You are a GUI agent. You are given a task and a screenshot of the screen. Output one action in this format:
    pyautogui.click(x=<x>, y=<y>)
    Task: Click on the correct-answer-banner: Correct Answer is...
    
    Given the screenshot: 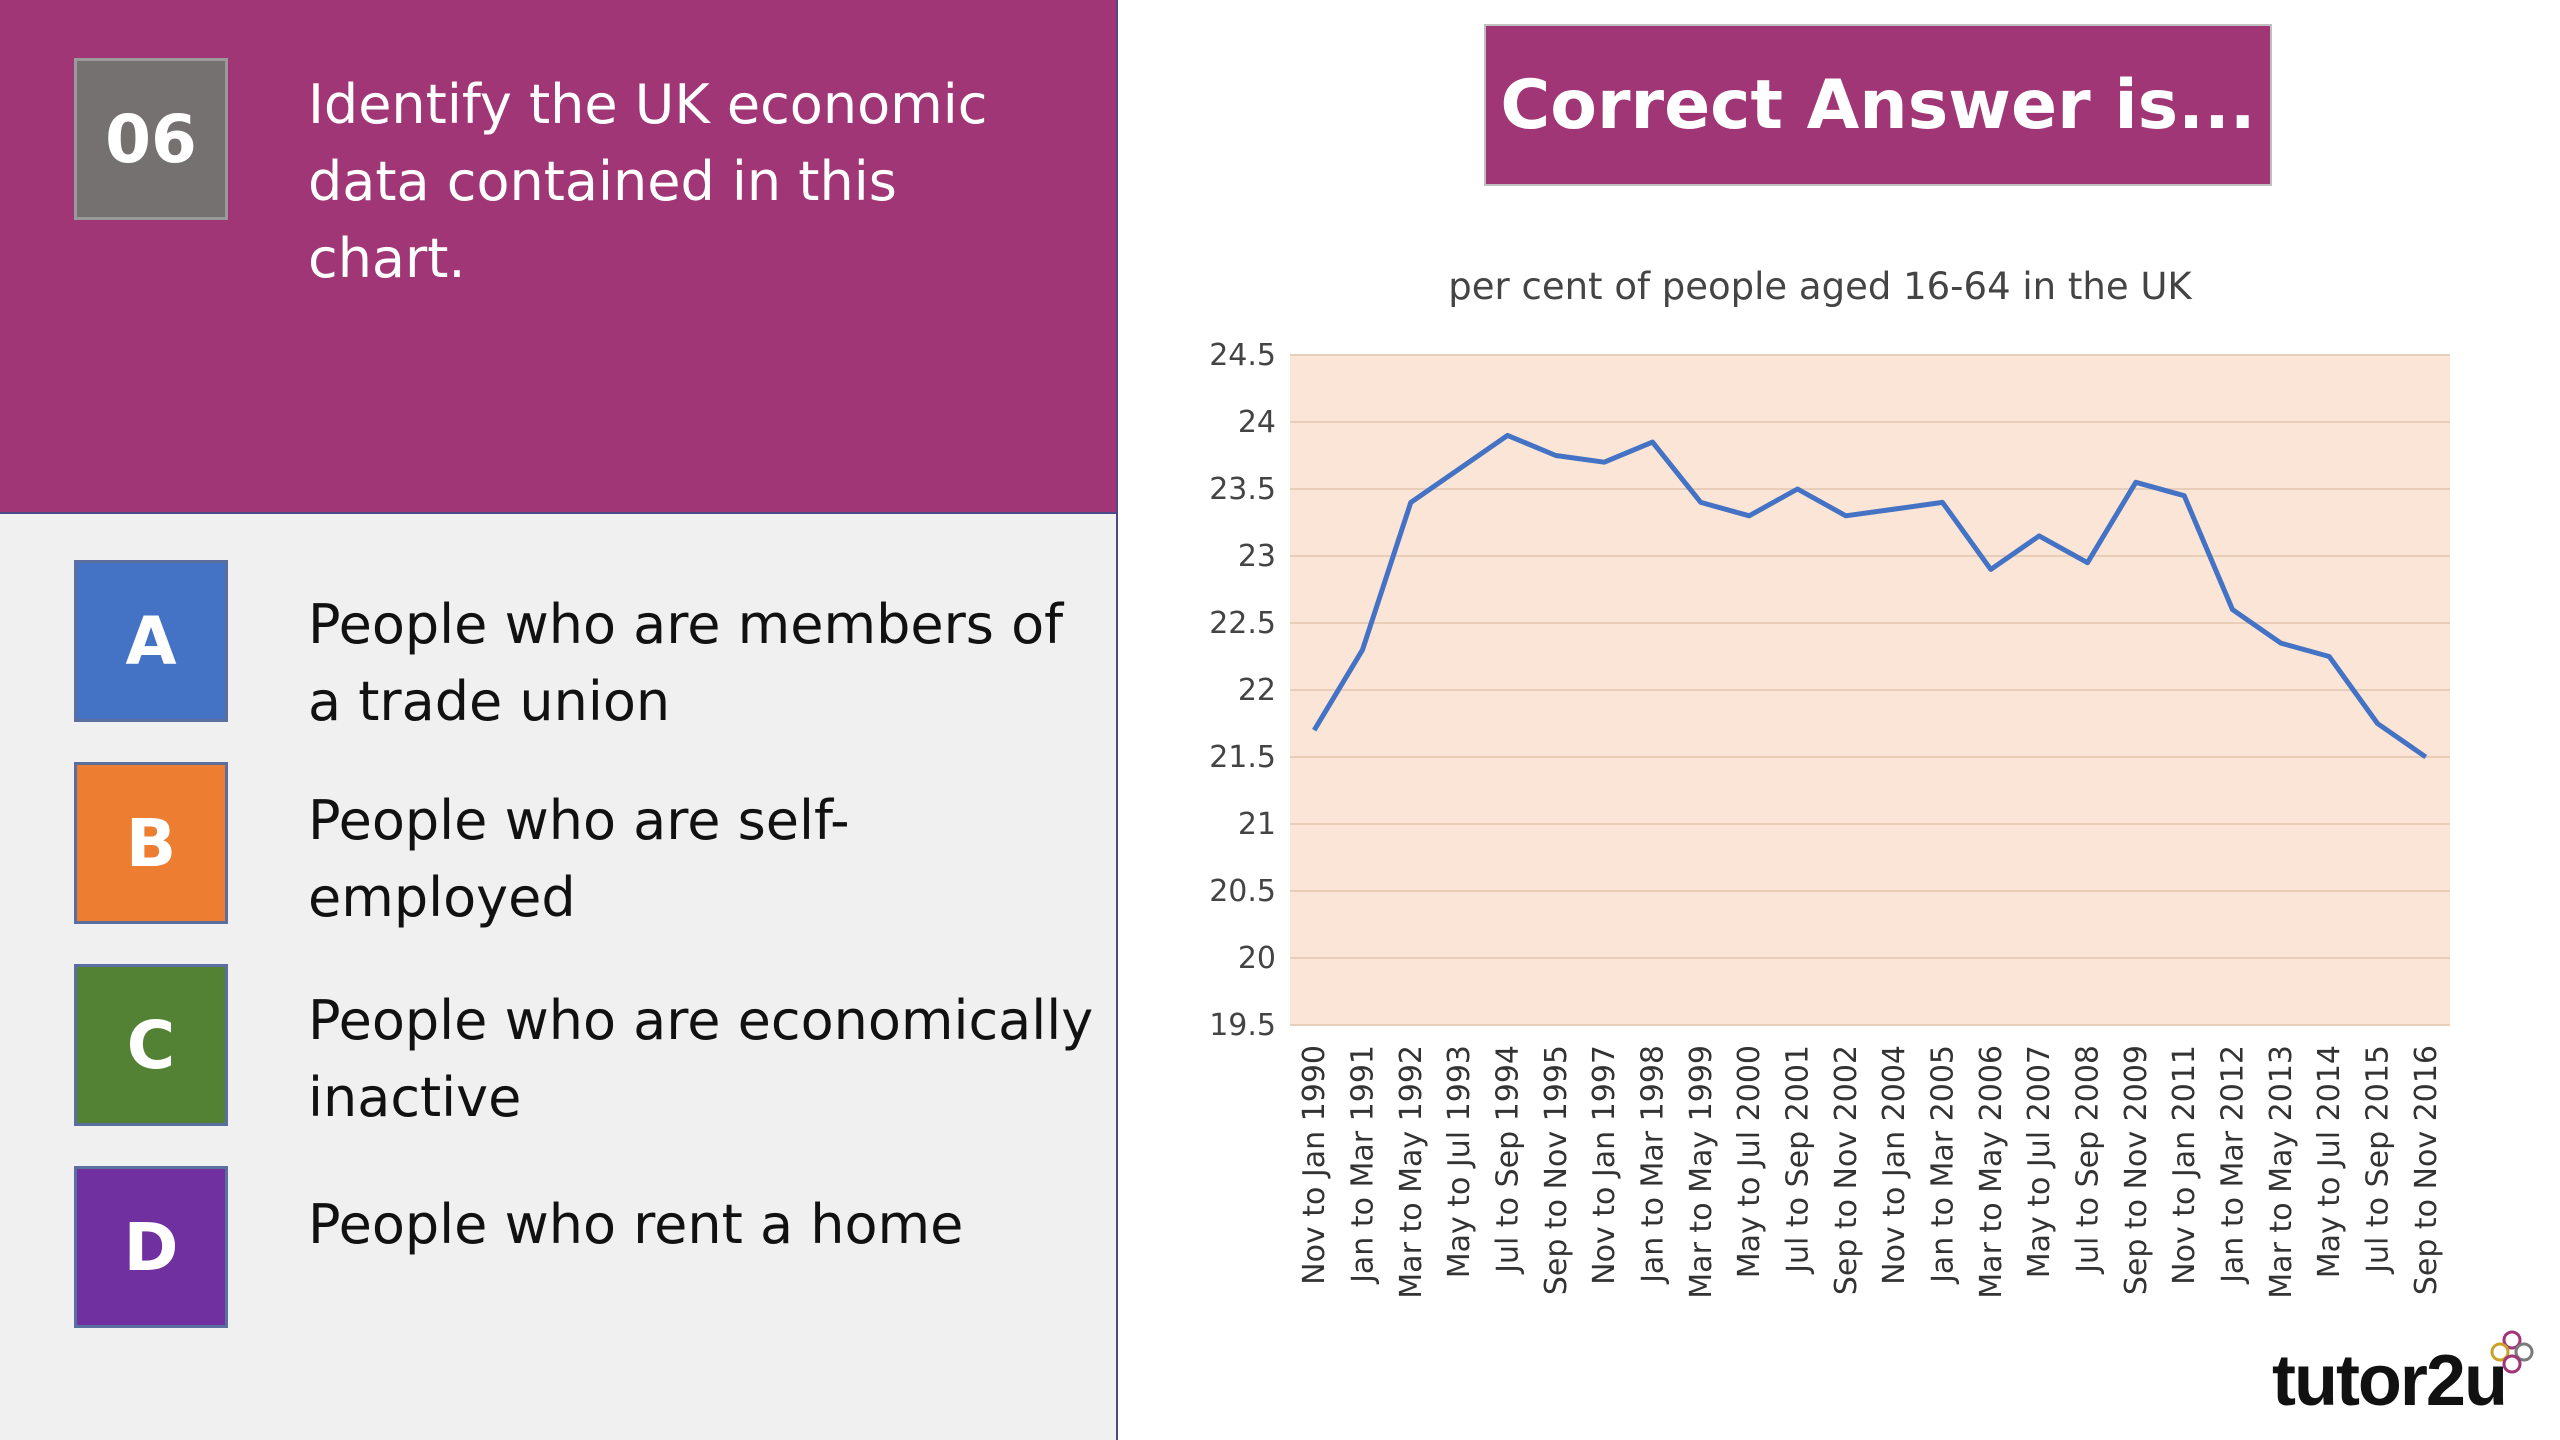 What is the action you would take?
    pyautogui.click(x=1878, y=105)
    